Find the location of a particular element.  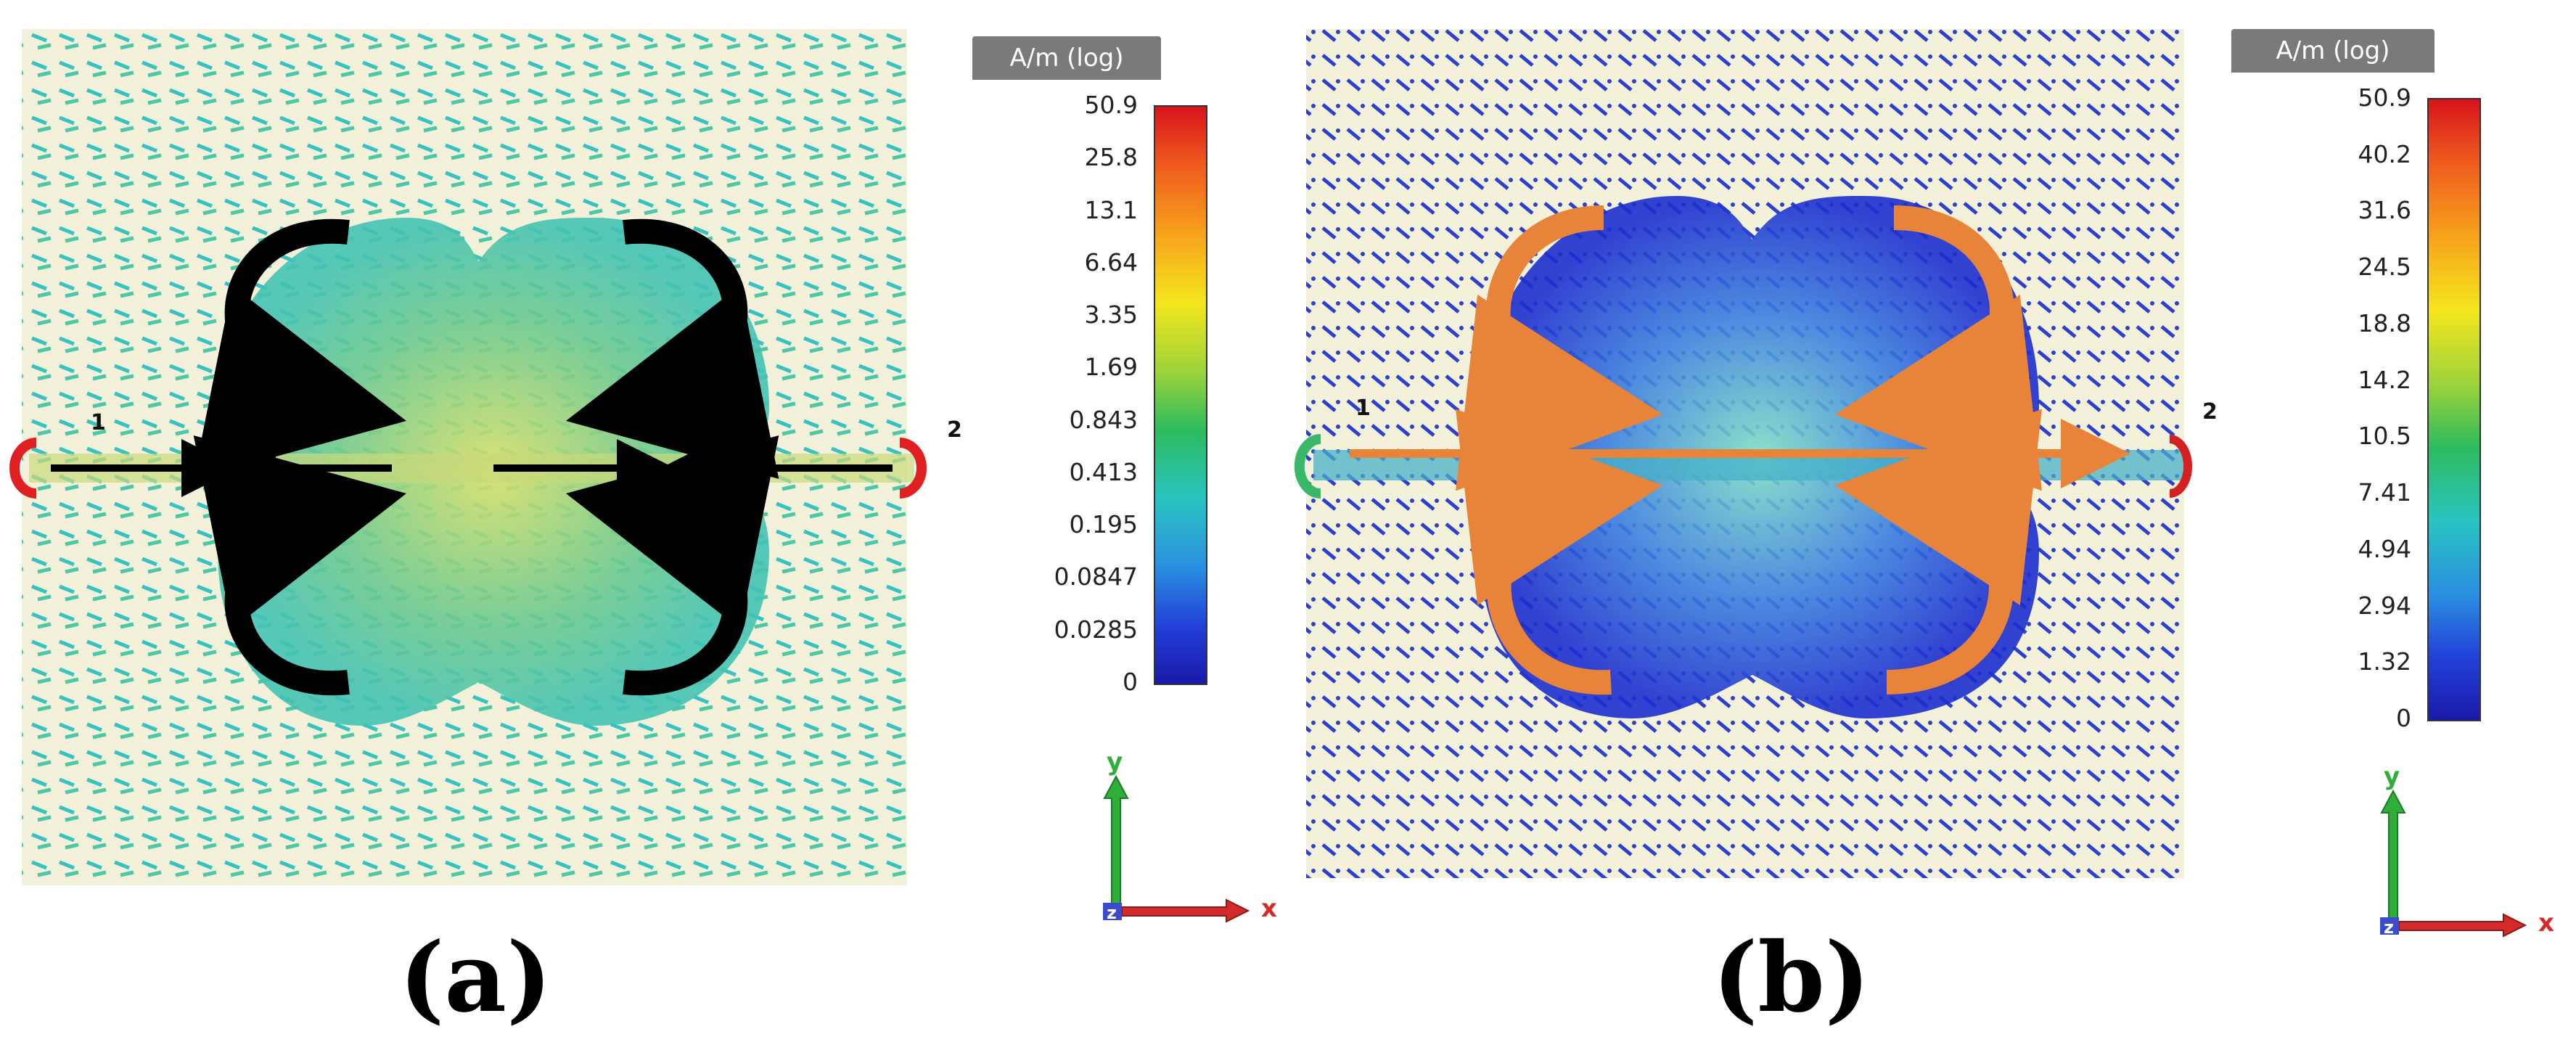

panel-a-port-2-marker is located at coordinates (913, 468).